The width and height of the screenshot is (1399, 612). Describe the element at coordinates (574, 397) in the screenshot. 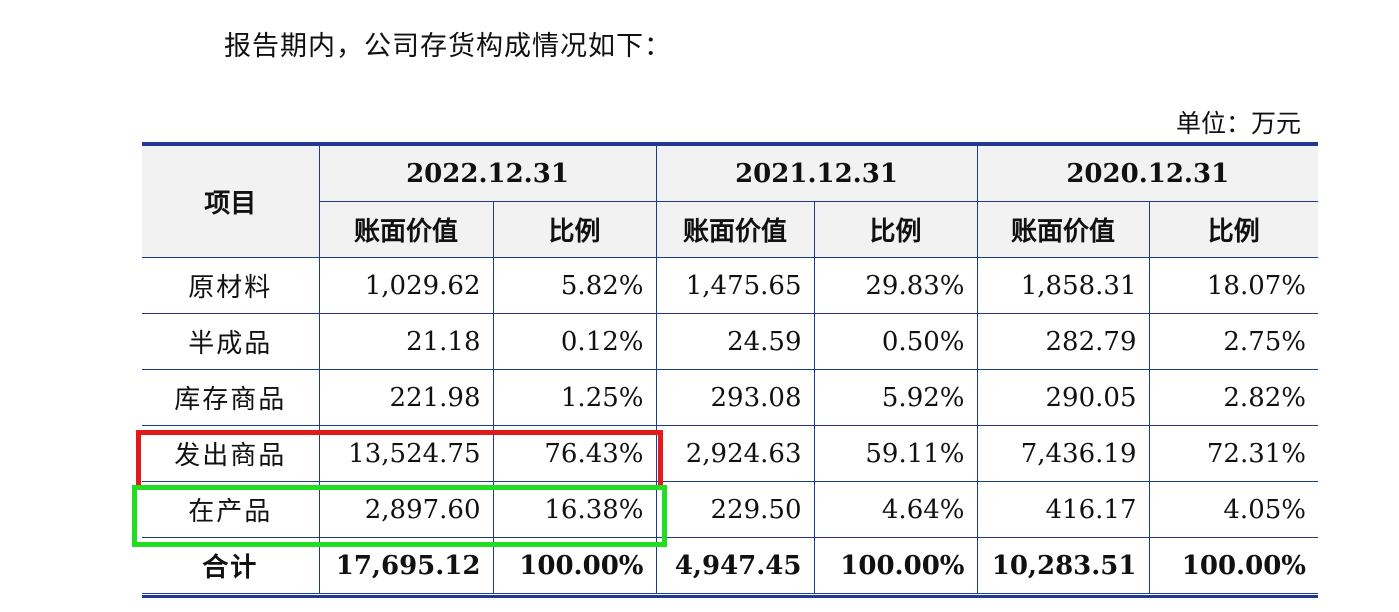

I see `cell-ratio: 1.25%` at that location.